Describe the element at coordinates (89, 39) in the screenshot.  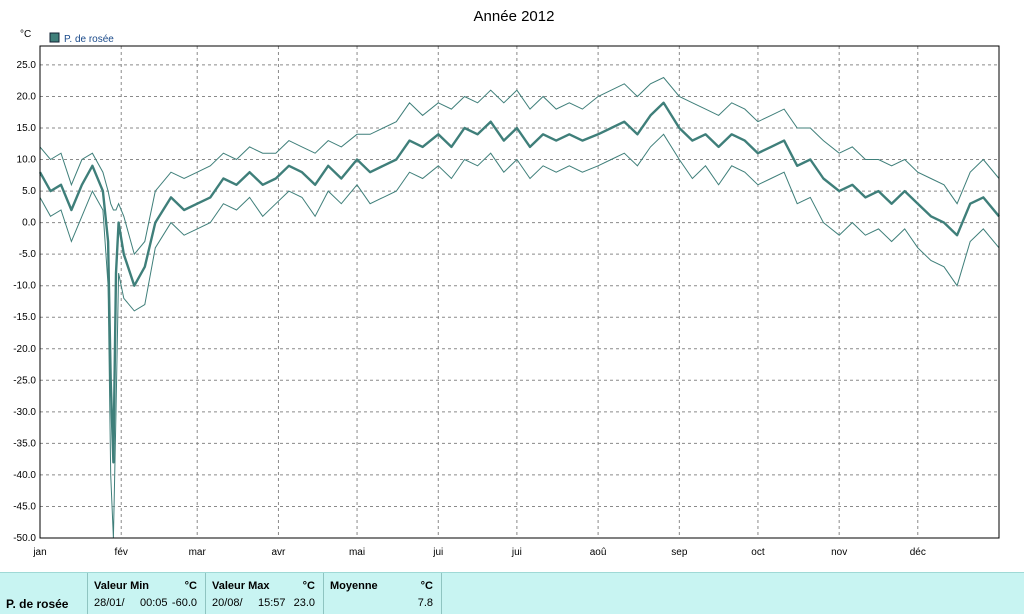
I see `legend-label: P. de rosée` at that location.